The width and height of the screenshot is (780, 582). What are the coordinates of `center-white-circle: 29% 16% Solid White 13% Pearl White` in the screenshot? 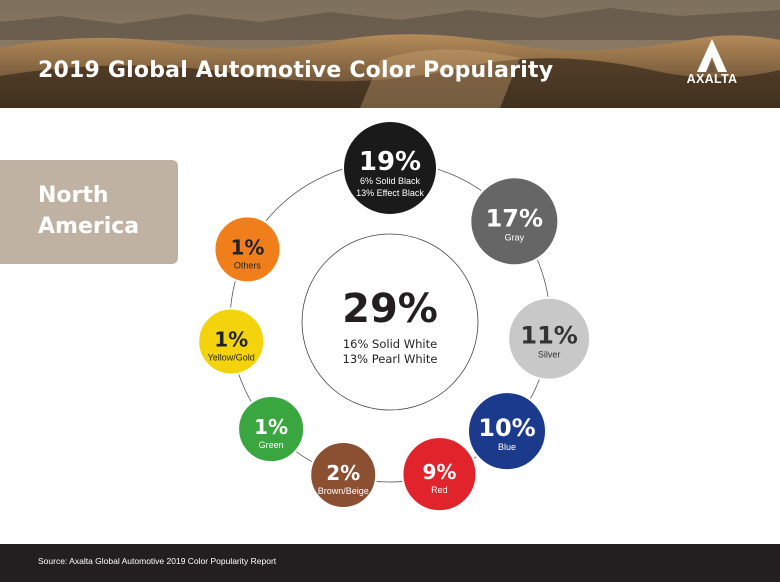 It's located at (390, 322).